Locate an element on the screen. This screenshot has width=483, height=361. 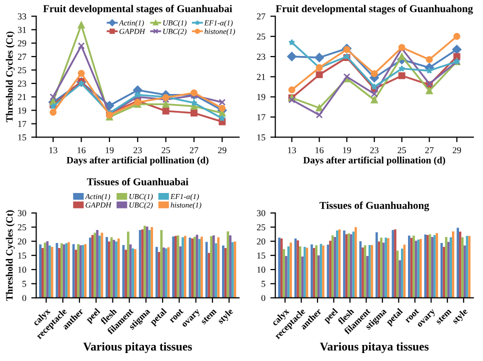
y-tick-label: 29 is located at coordinates (22, 43).